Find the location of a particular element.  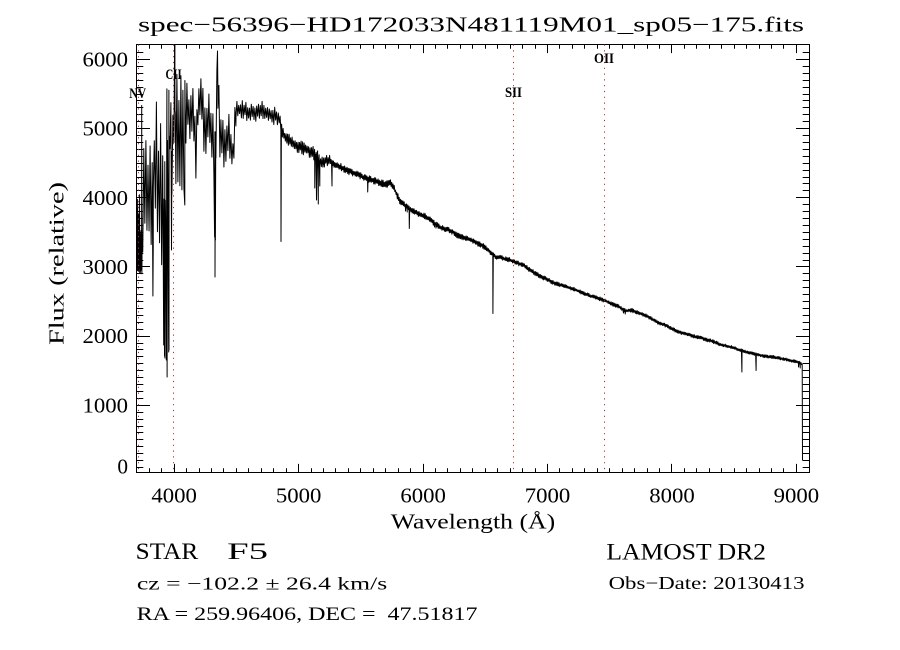

svg-text: 9000 is located at coordinates (797, 496).